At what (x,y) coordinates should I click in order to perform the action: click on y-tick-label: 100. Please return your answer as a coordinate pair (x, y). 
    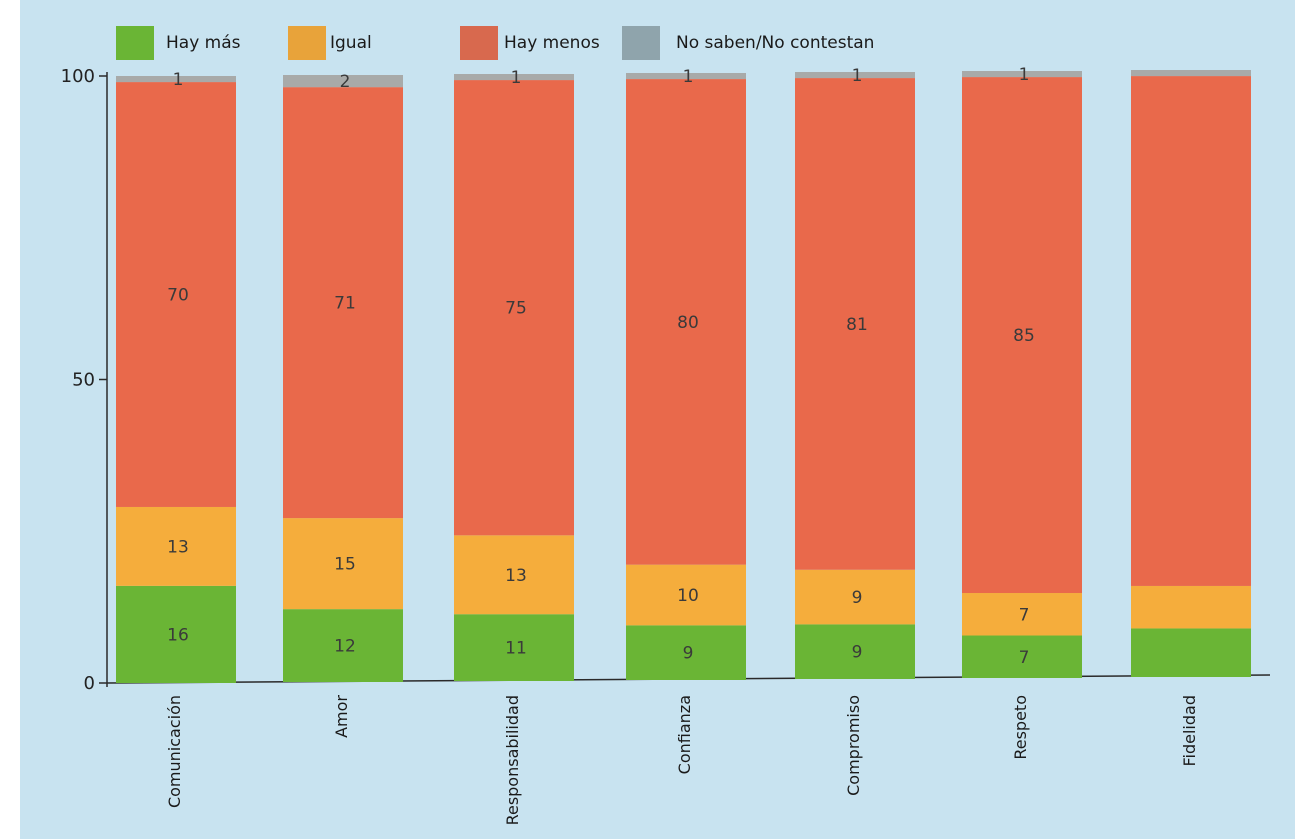
    Looking at the image, I should click on (78, 76).